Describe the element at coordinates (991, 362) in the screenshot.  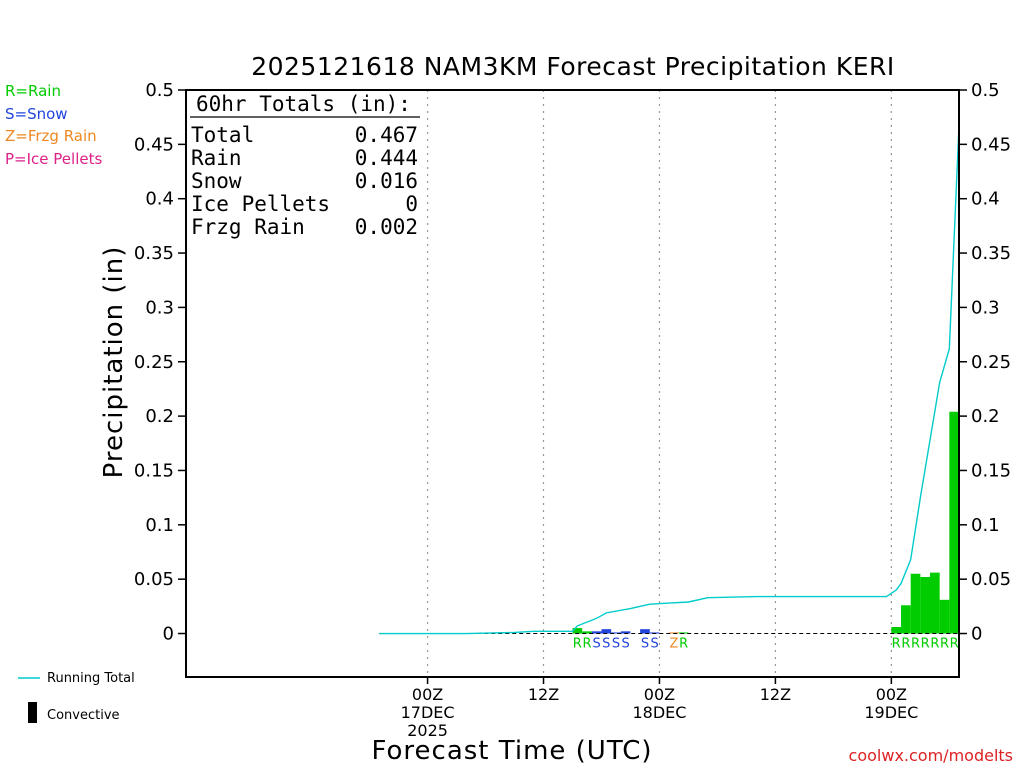
I see `y-tick-label-right: 0.25` at that location.